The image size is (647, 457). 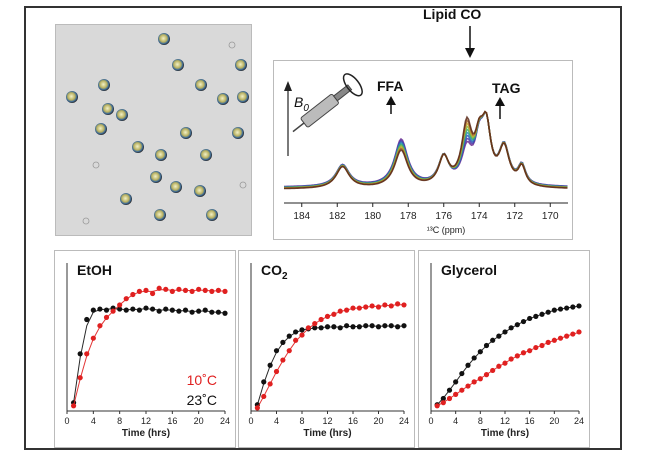 What do you see at coordinates (506, 350) in the screenshot?
I see `glycerol-chart: 0 4 8 12 16 20 24 Time (hrs) Glycerol` at bounding box center [506, 350].